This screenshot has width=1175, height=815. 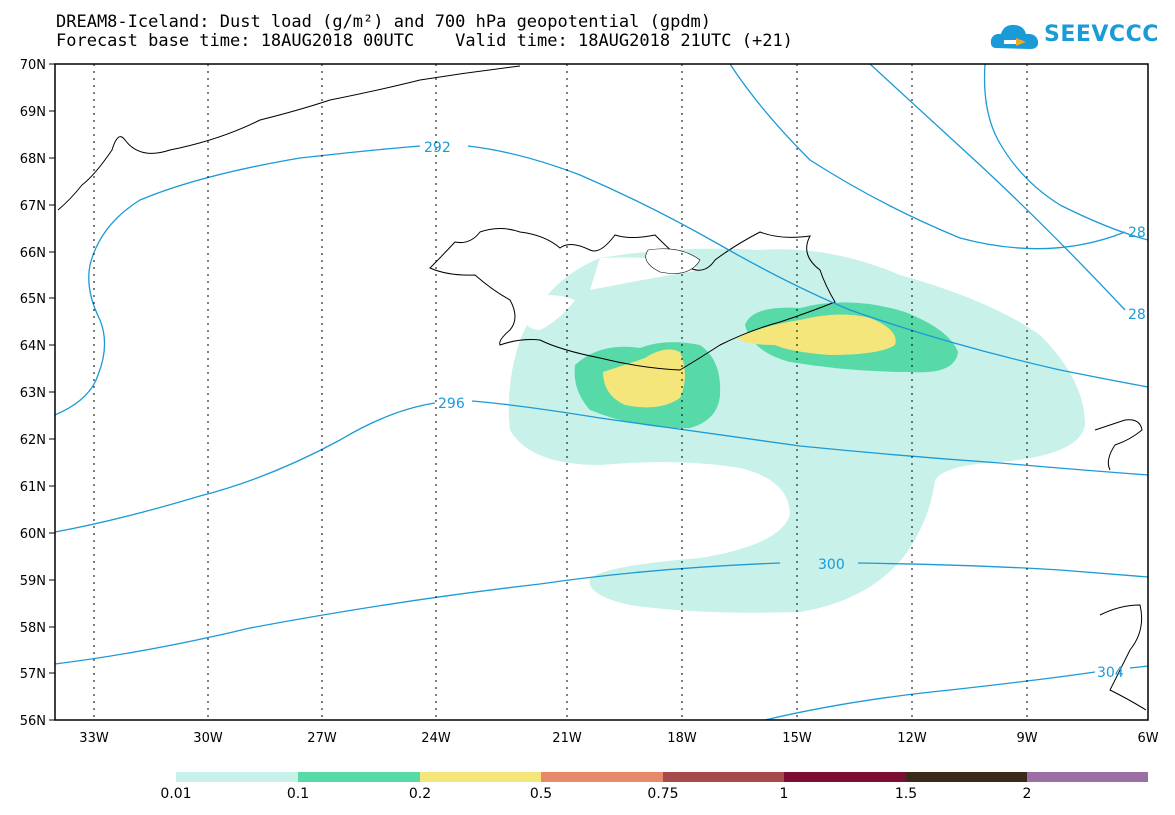 I want to click on contour-label: 304, so click(x=1110, y=673).